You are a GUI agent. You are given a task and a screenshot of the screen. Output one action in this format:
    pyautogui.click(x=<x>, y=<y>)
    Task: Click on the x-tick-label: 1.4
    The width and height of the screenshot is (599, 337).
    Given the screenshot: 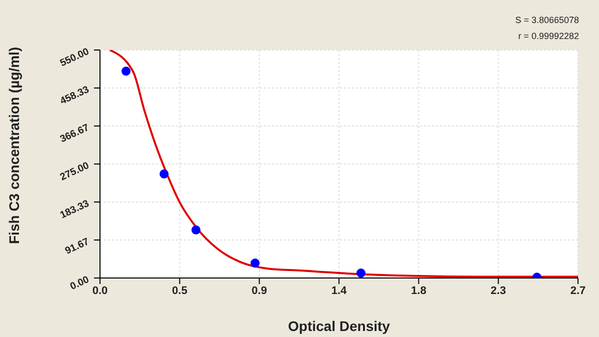 What is the action you would take?
    pyautogui.click(x=339, y=290)
    